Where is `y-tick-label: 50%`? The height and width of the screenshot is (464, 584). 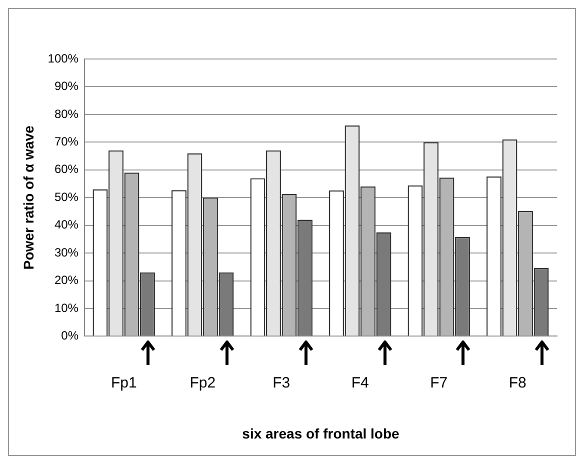
y-tick-label: 50% is located at coordinates (66, 197).